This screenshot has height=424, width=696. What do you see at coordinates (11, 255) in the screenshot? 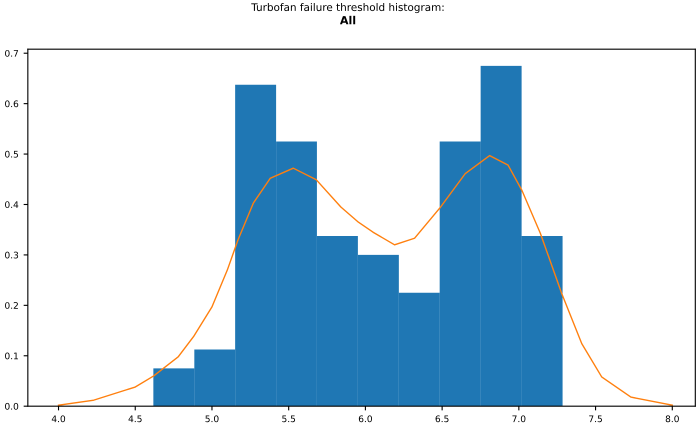
I see `y-tick-label: 0.3` at bounding box center [11, 255].